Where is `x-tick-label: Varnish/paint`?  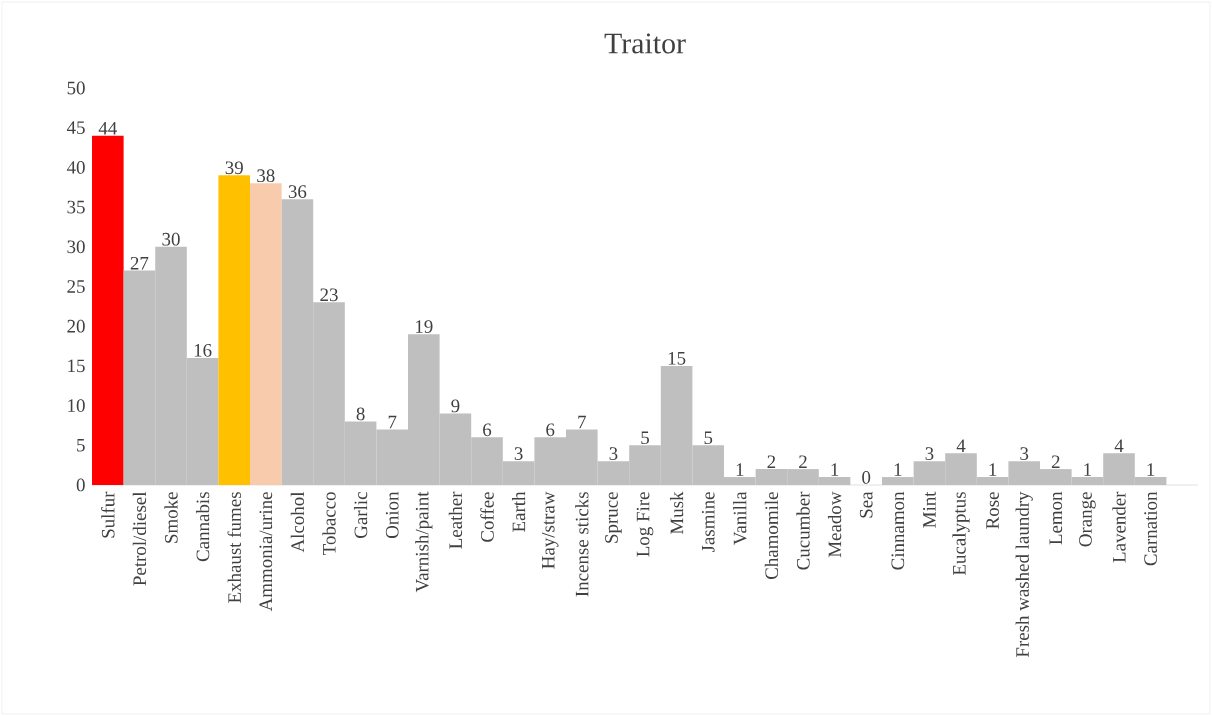
x-tick-label: Varnish/paint is located at coordinates (424, 542).